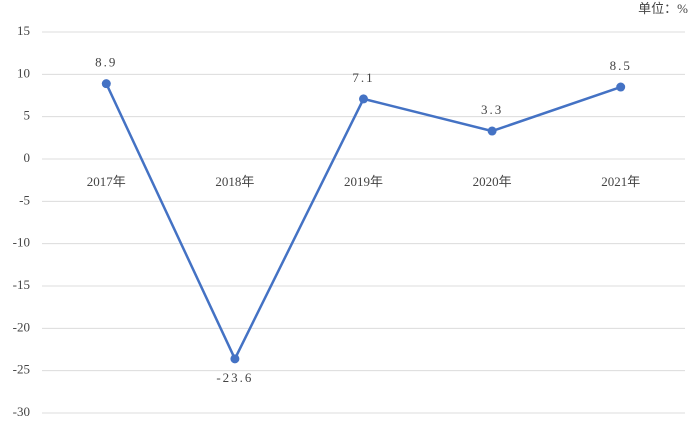 The height and width of the screenshot is (428, 690). Describe the element at coordinates (21, 242) in the screenshot. I see `y-tick-label: -10` at that location.